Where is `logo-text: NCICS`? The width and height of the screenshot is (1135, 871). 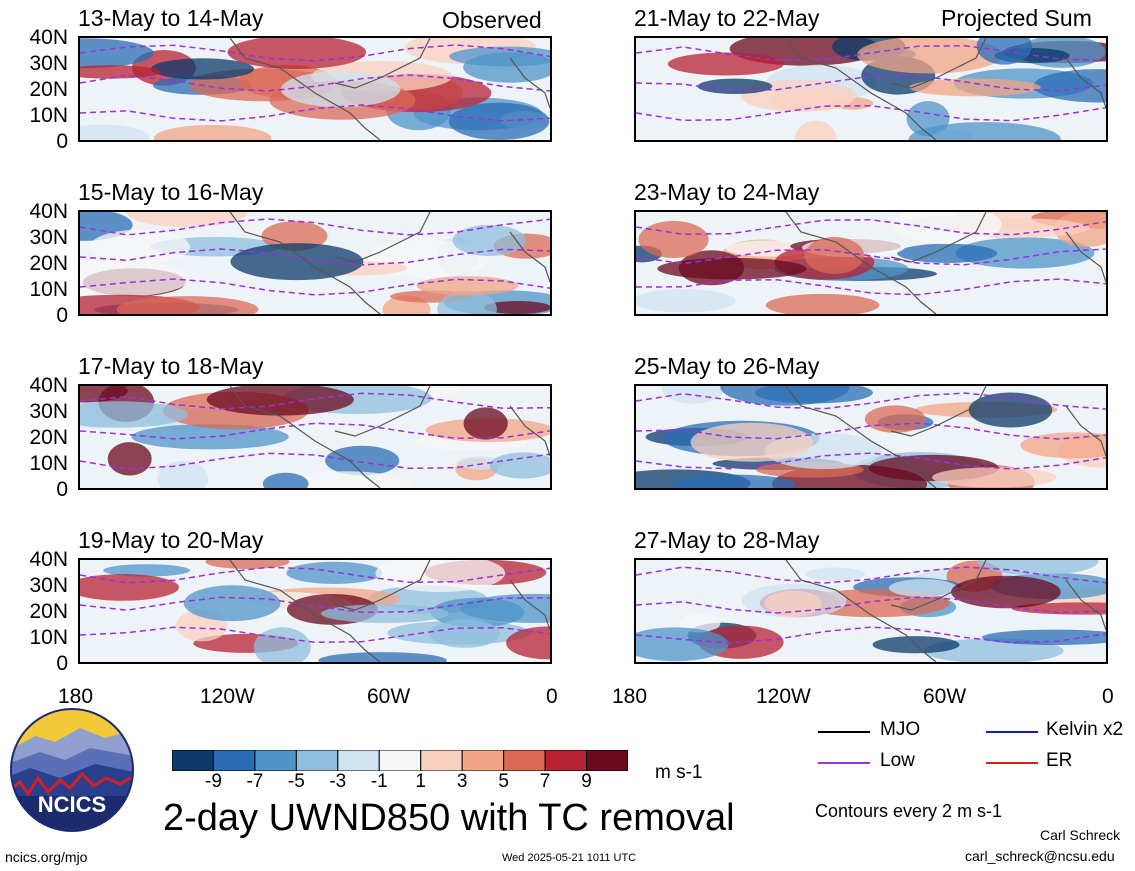 logo-text: NCICS is located at coordinates (72, 804).